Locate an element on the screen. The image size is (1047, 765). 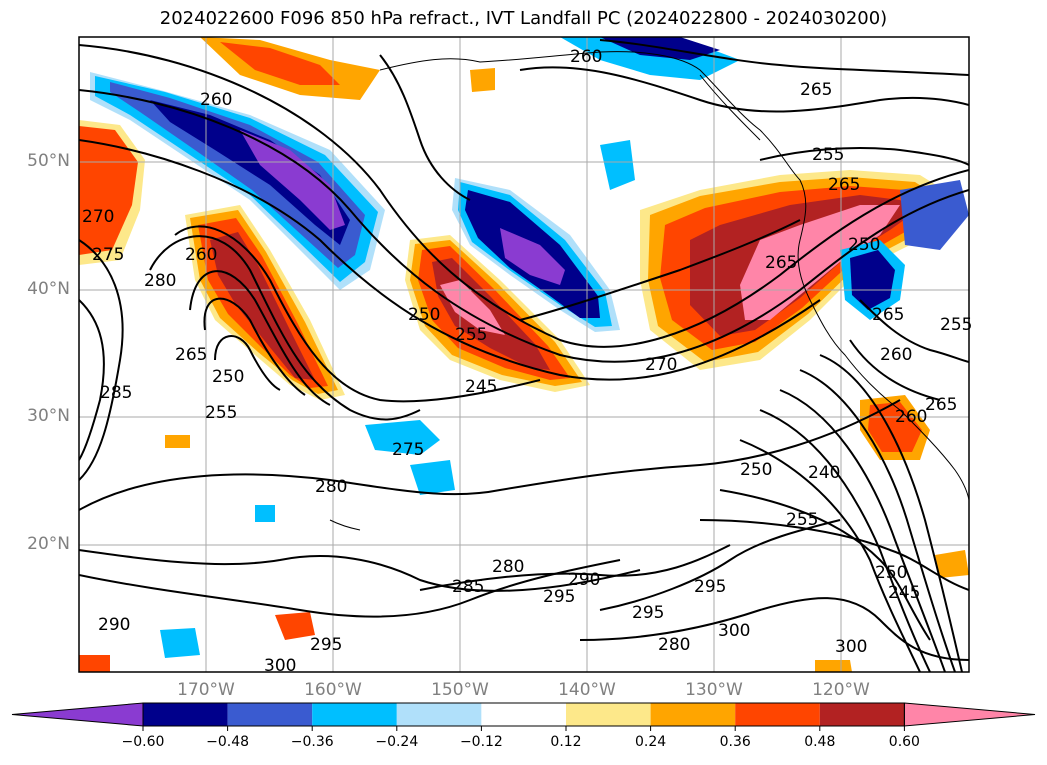
colorbar-extend-low is located at coordinates (77, 714).